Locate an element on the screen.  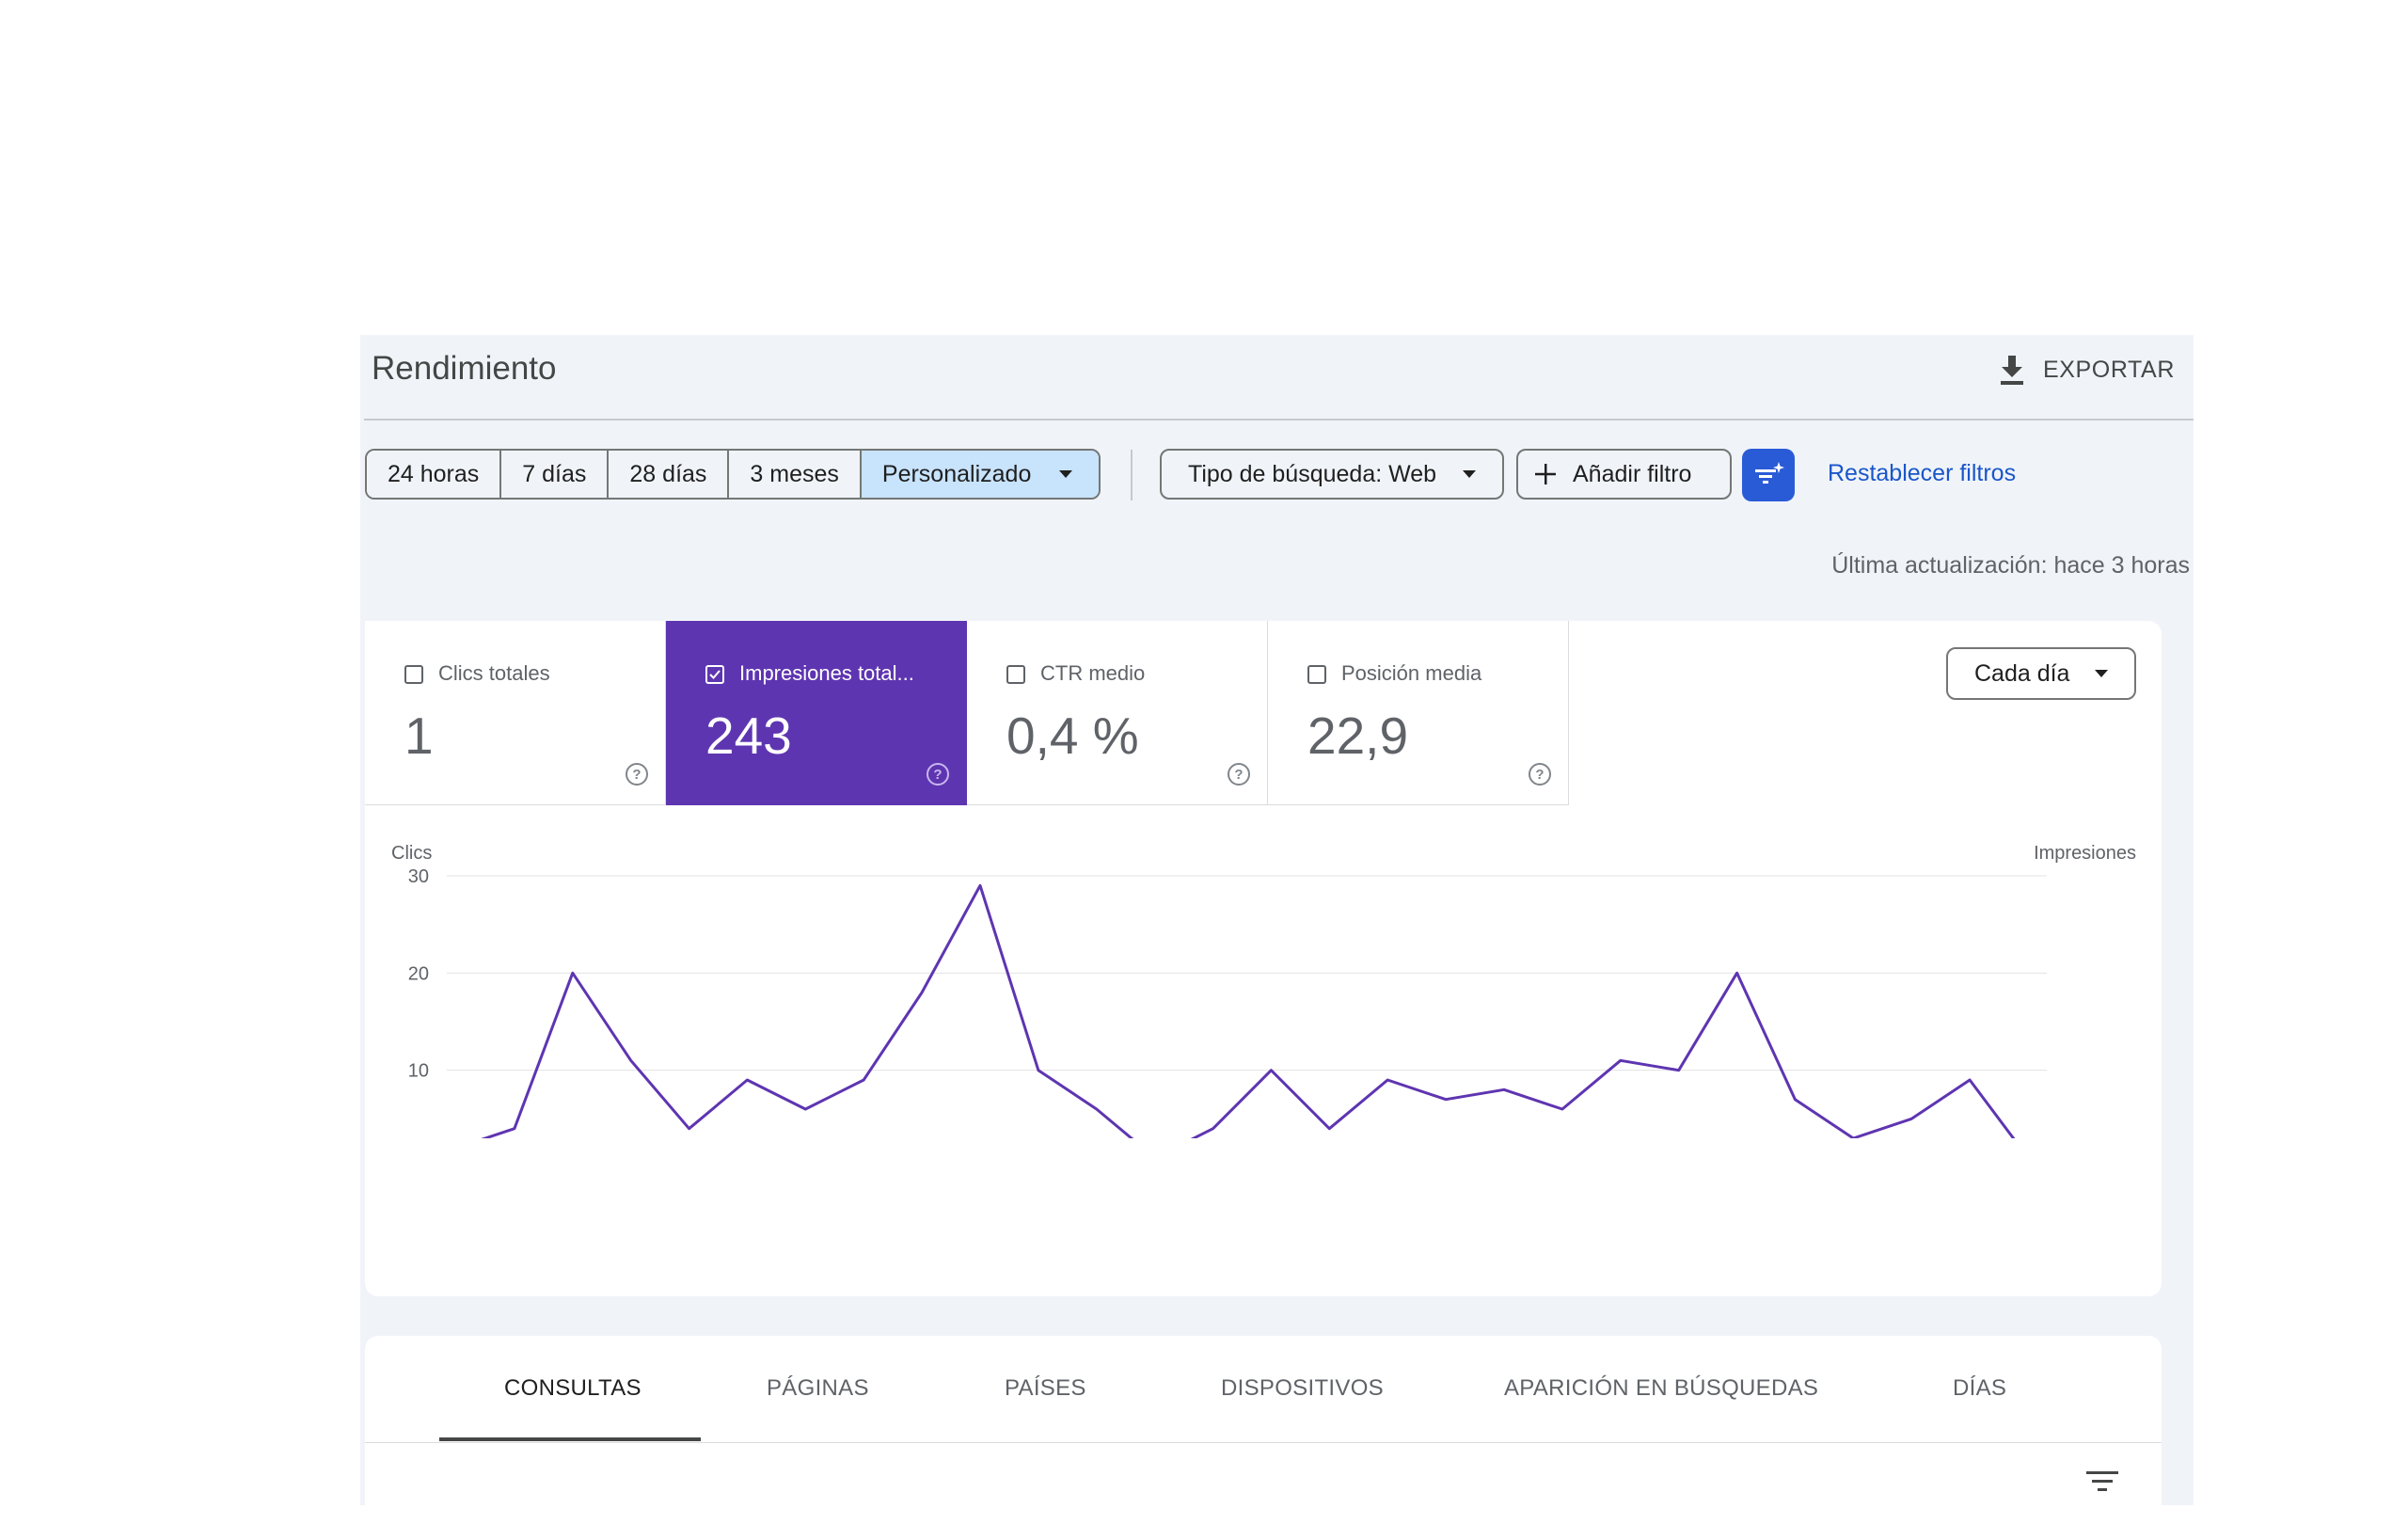
date-range-28d: 28 días is located at coordinates (670, 475).